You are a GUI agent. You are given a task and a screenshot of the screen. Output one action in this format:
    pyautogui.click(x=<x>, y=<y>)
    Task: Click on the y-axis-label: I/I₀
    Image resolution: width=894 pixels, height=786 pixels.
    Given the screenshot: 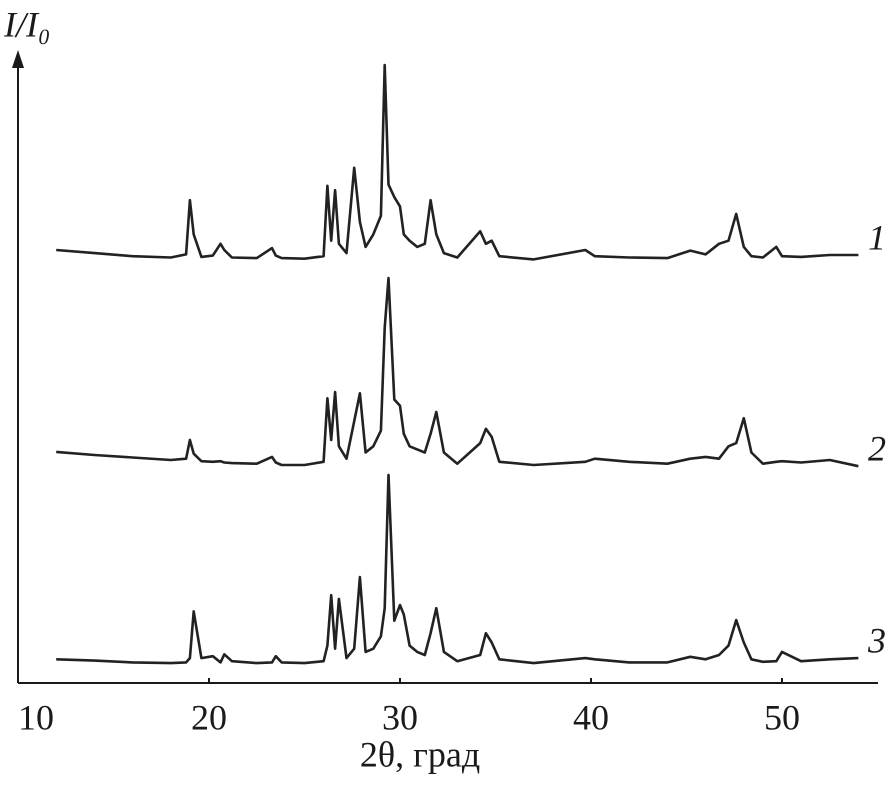 What is the action you would take?
    pyautogui.click(x=27, y=24)
    